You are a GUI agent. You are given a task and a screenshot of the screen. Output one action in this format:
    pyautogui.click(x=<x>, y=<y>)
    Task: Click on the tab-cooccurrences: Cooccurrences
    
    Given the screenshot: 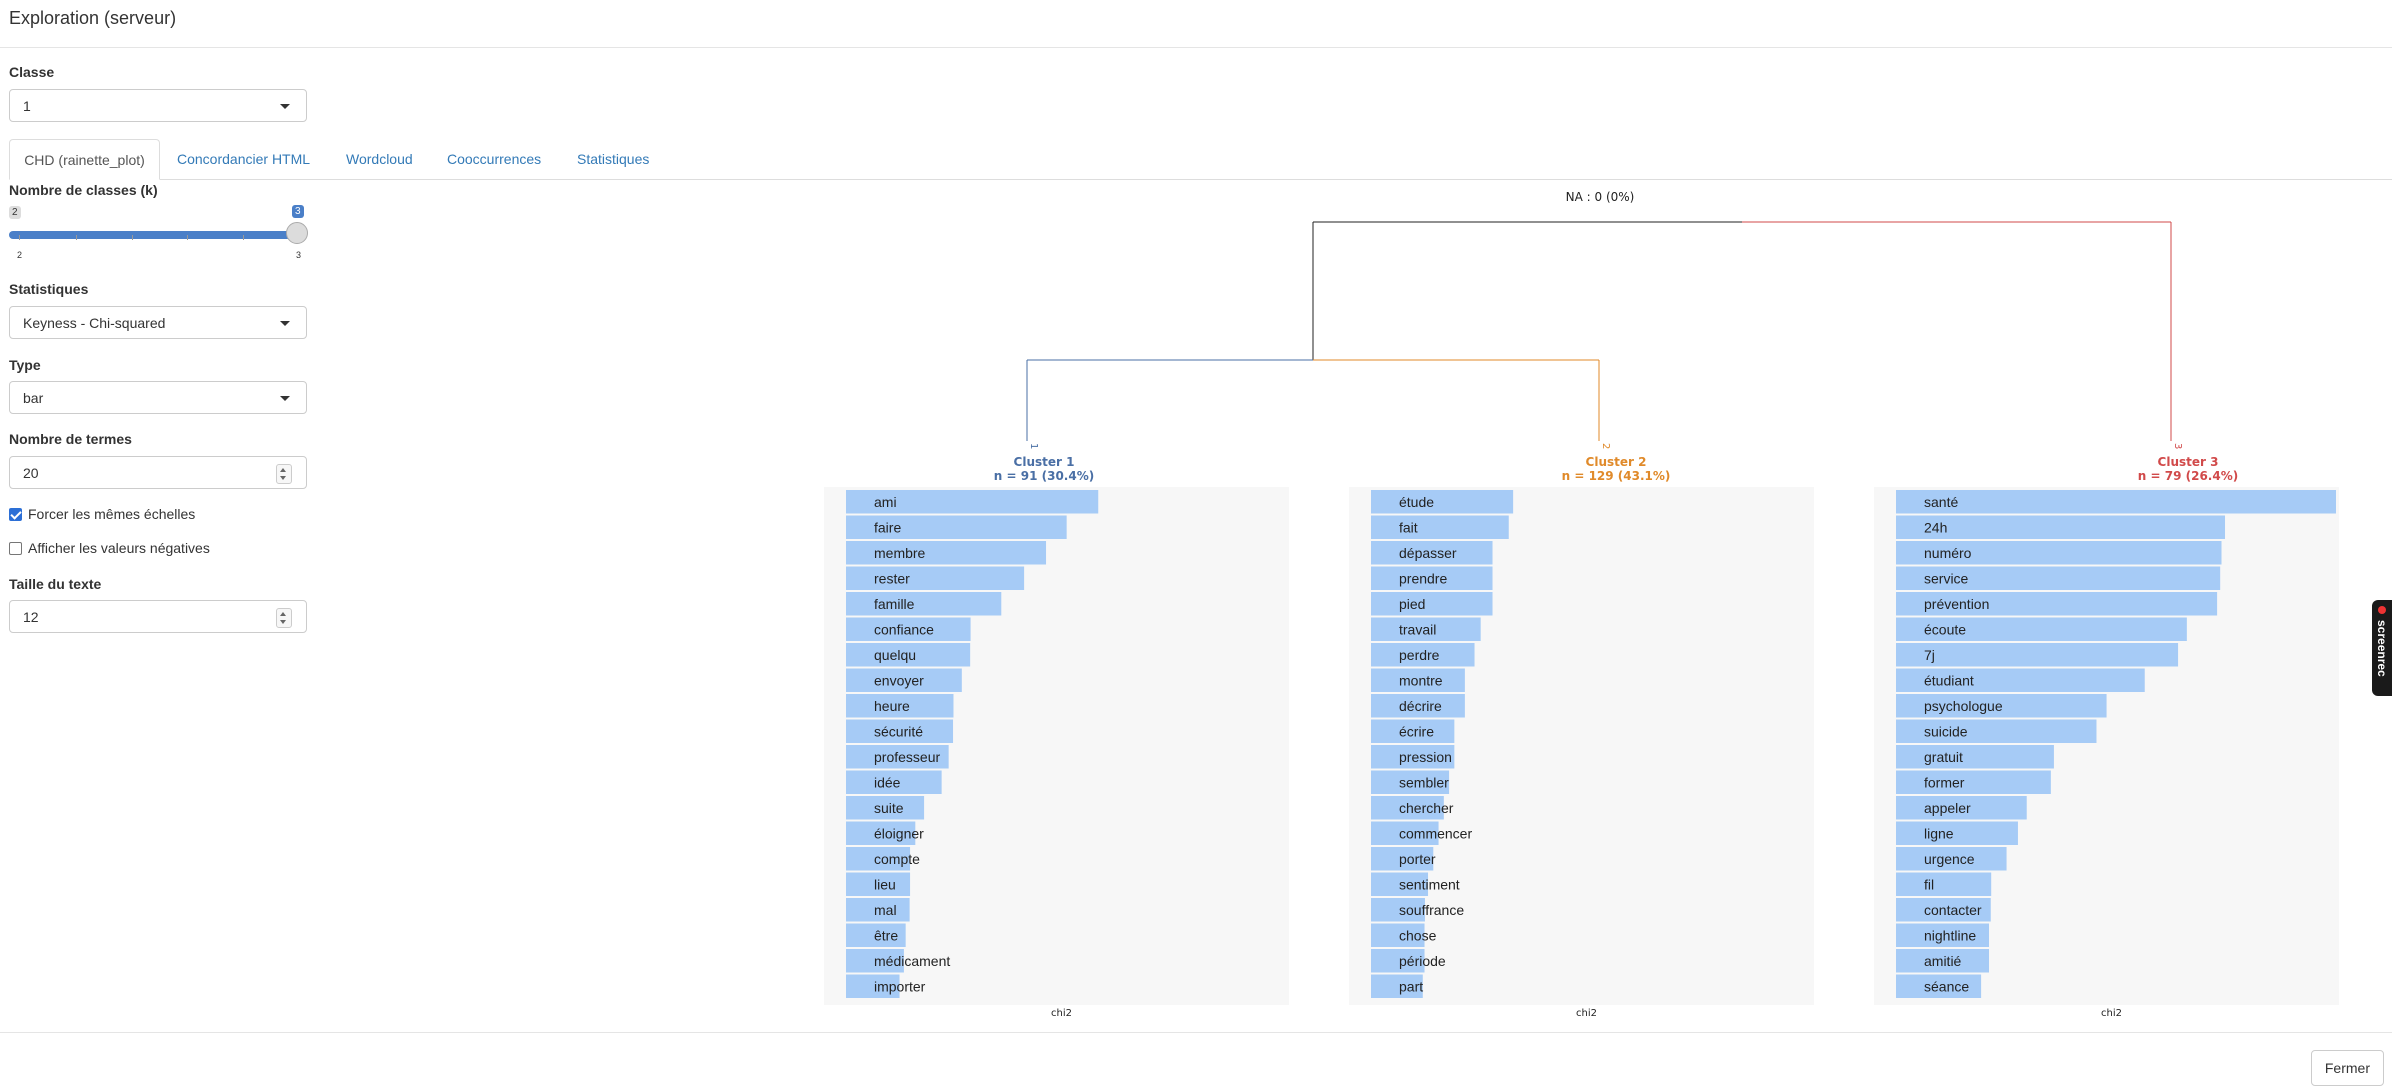 What is the action you would take?
    pyautogui.click(x=494, y=159)
    